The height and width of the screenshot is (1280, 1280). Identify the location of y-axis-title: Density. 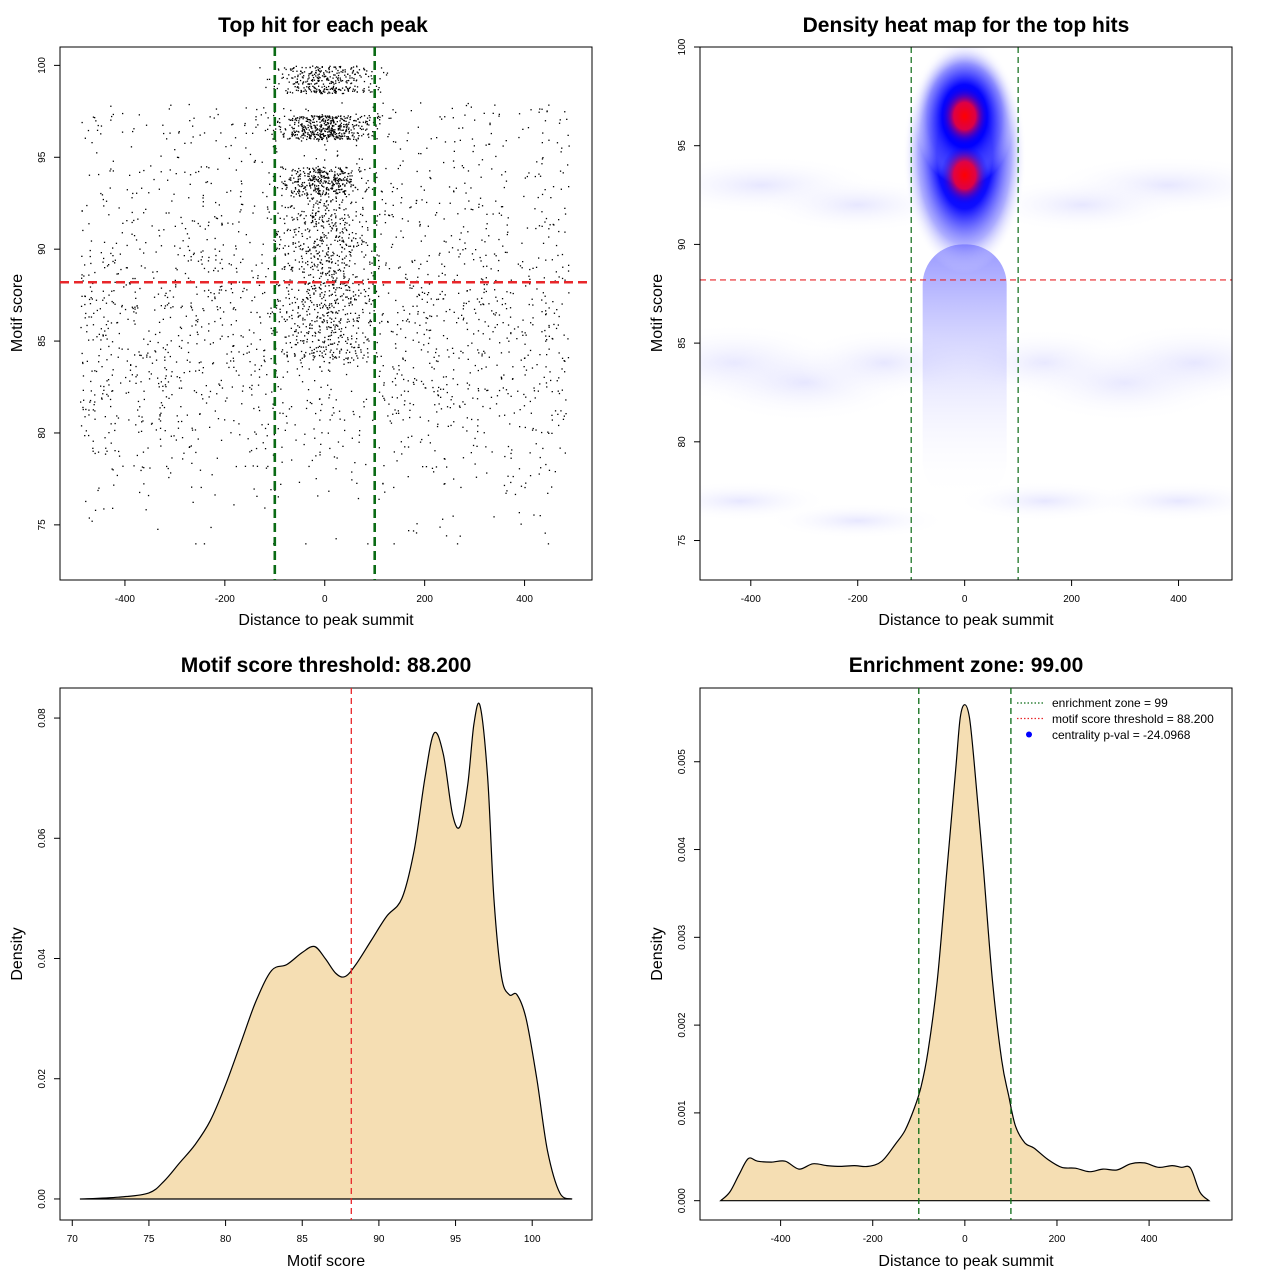
(17, 953).